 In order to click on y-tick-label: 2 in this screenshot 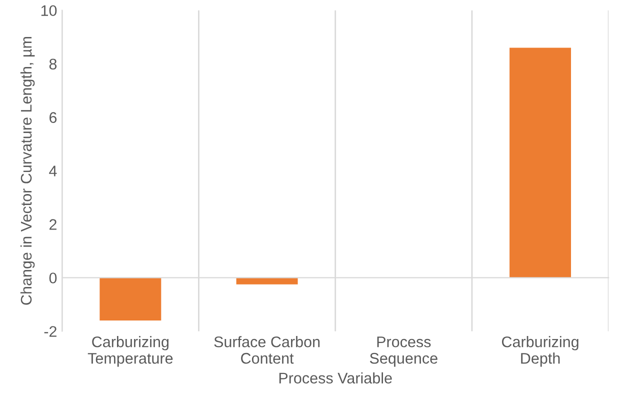, I will do `click(53, 224)`.